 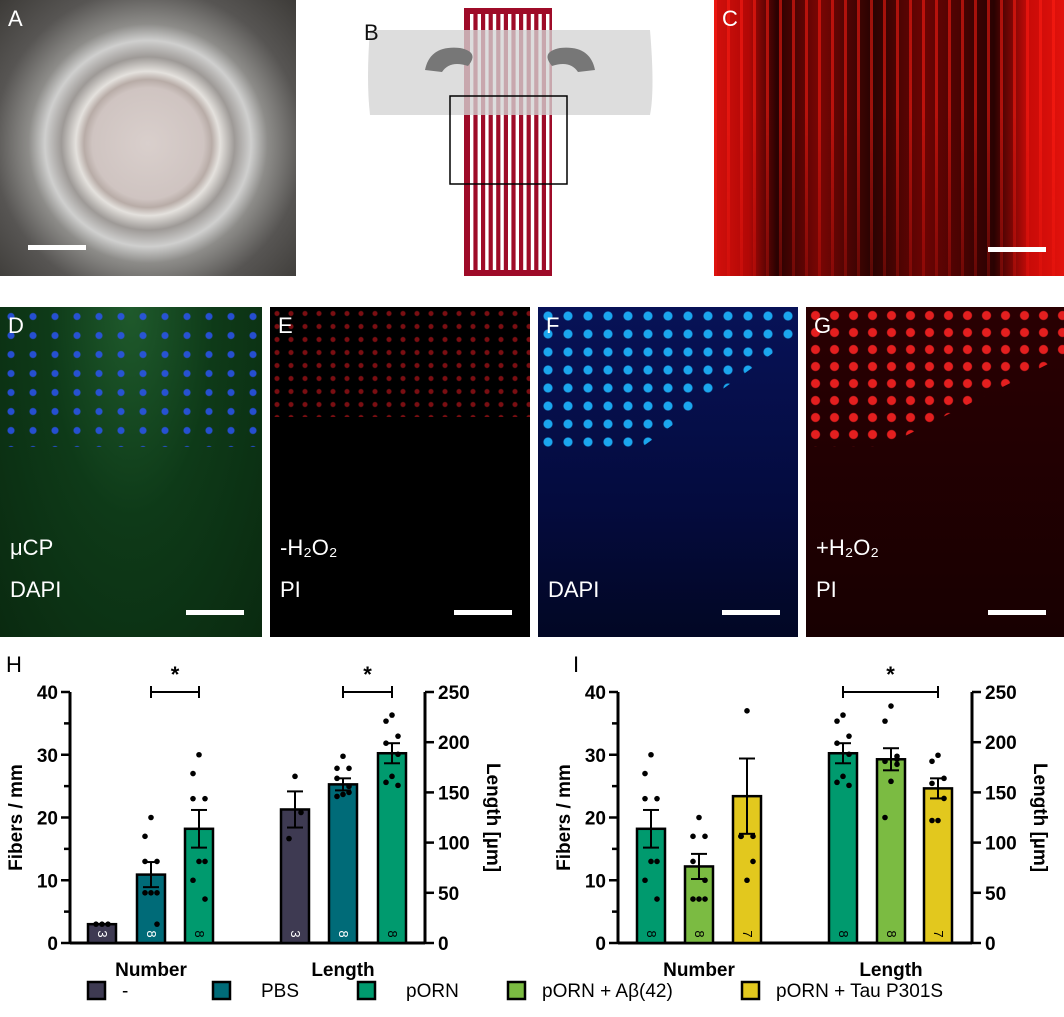 What do you see at coordinates (668, 472) in the screenshot?
I see `panel-f-dapi: F DAPI` at bounding box center [668, 472].